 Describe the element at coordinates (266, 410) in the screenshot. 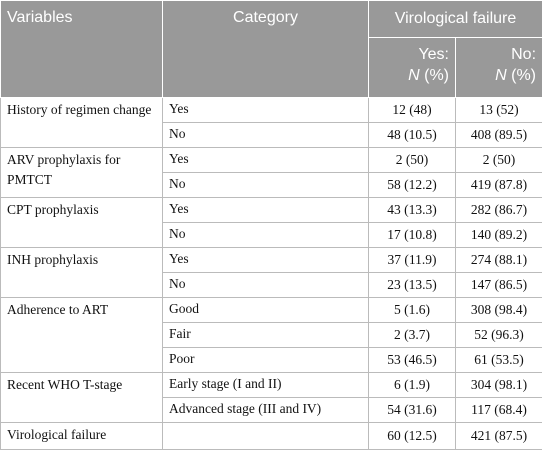

I see `category-cell: Advanced stage (III and IV)` at that location.